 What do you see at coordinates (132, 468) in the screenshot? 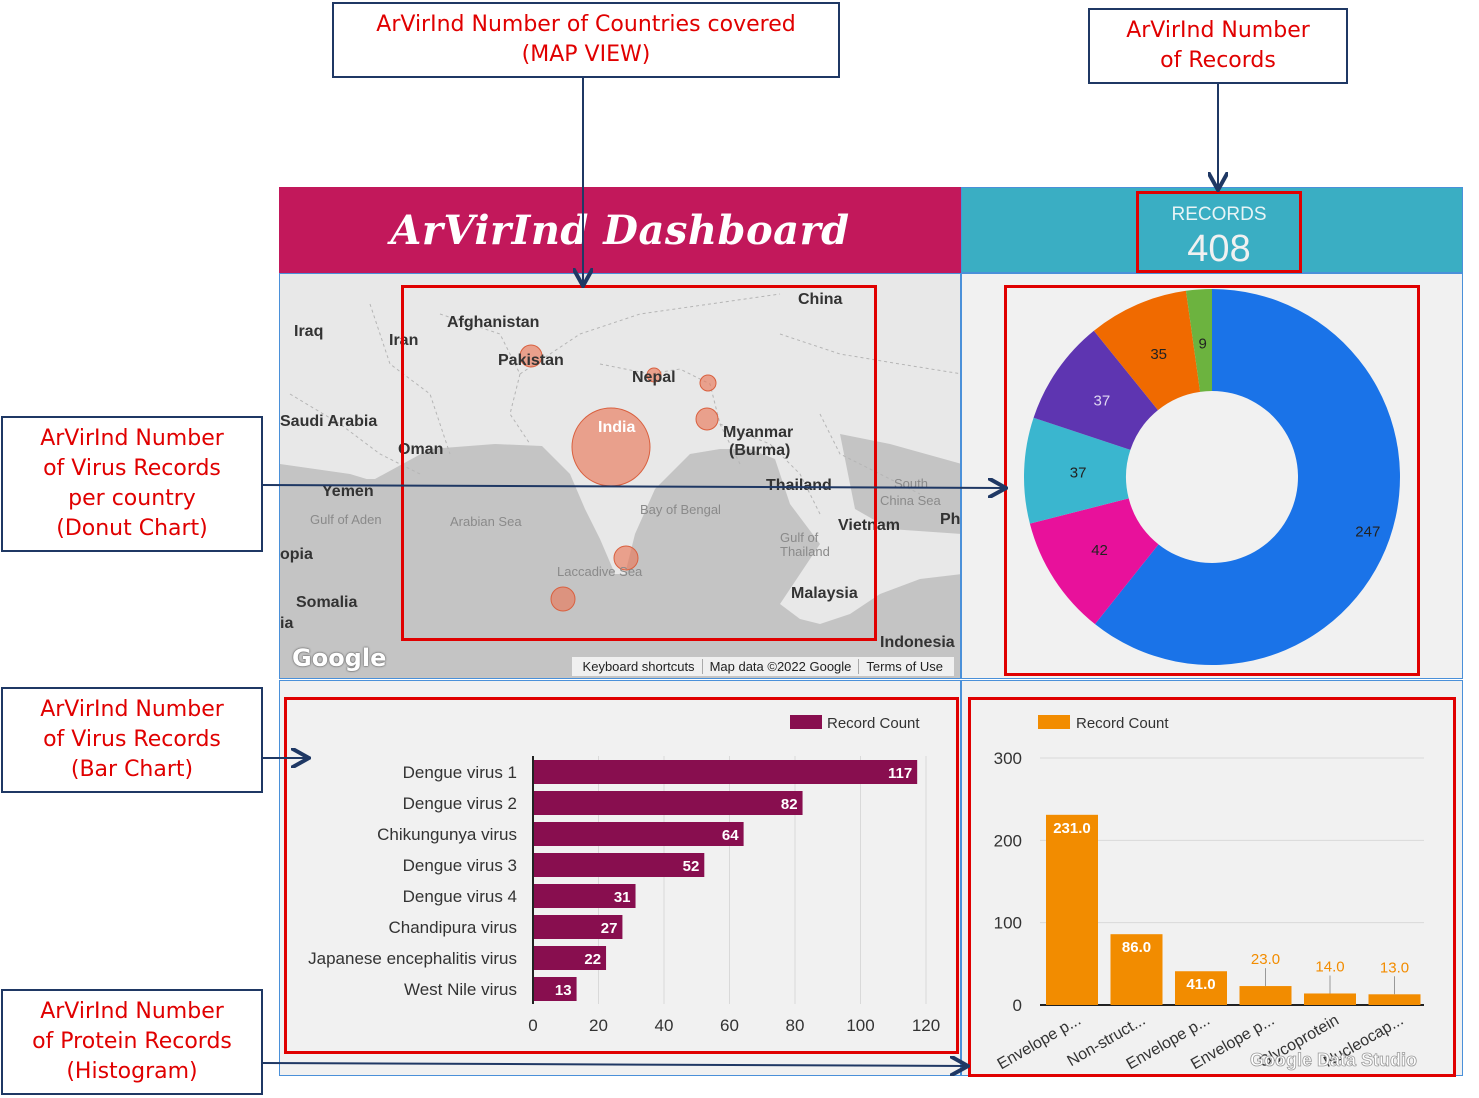
I see `donut-callout-line-2: of Virus Records` at bounding box center [132, 468].